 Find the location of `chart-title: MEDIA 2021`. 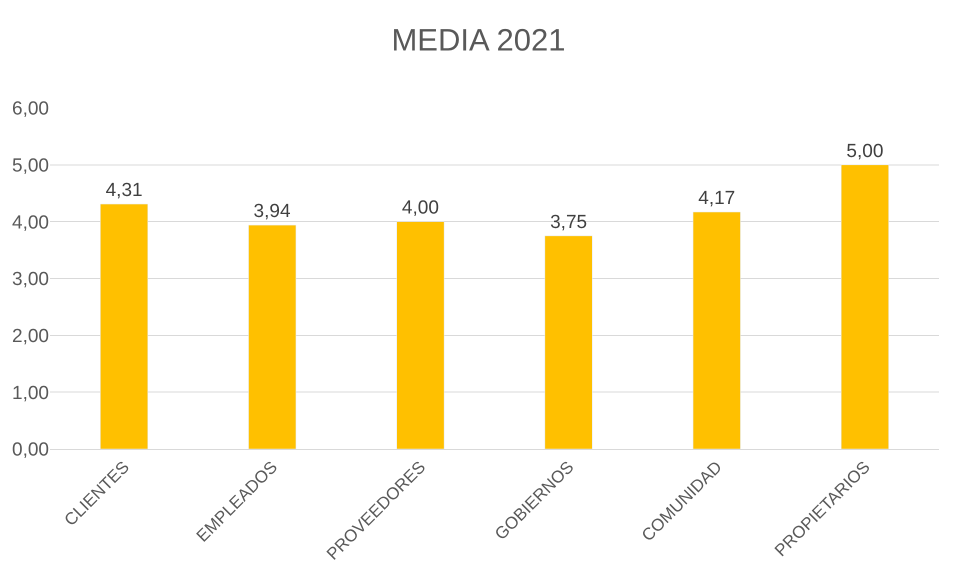

chart-title: MEDIA 2021 is located at coordinates (478, 40).